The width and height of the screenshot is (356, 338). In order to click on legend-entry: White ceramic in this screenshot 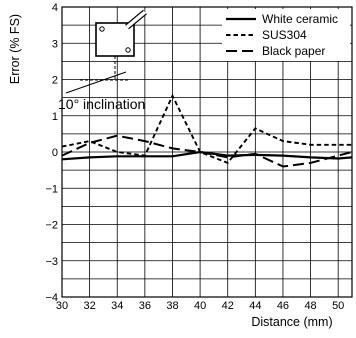, I will do `click(300, 19)`.